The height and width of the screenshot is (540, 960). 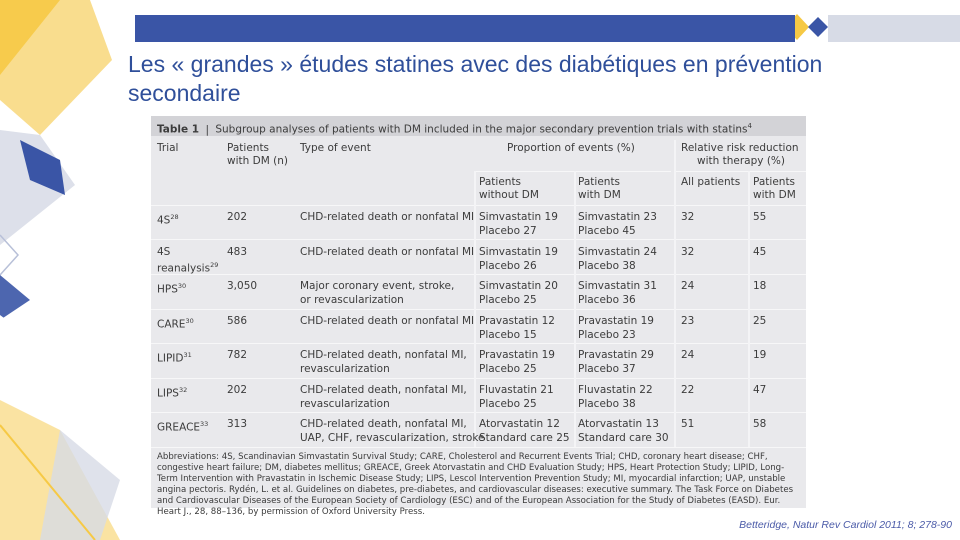 I want to click on without-dm-placebo: Placebo 26, so click(x=508, y=266).